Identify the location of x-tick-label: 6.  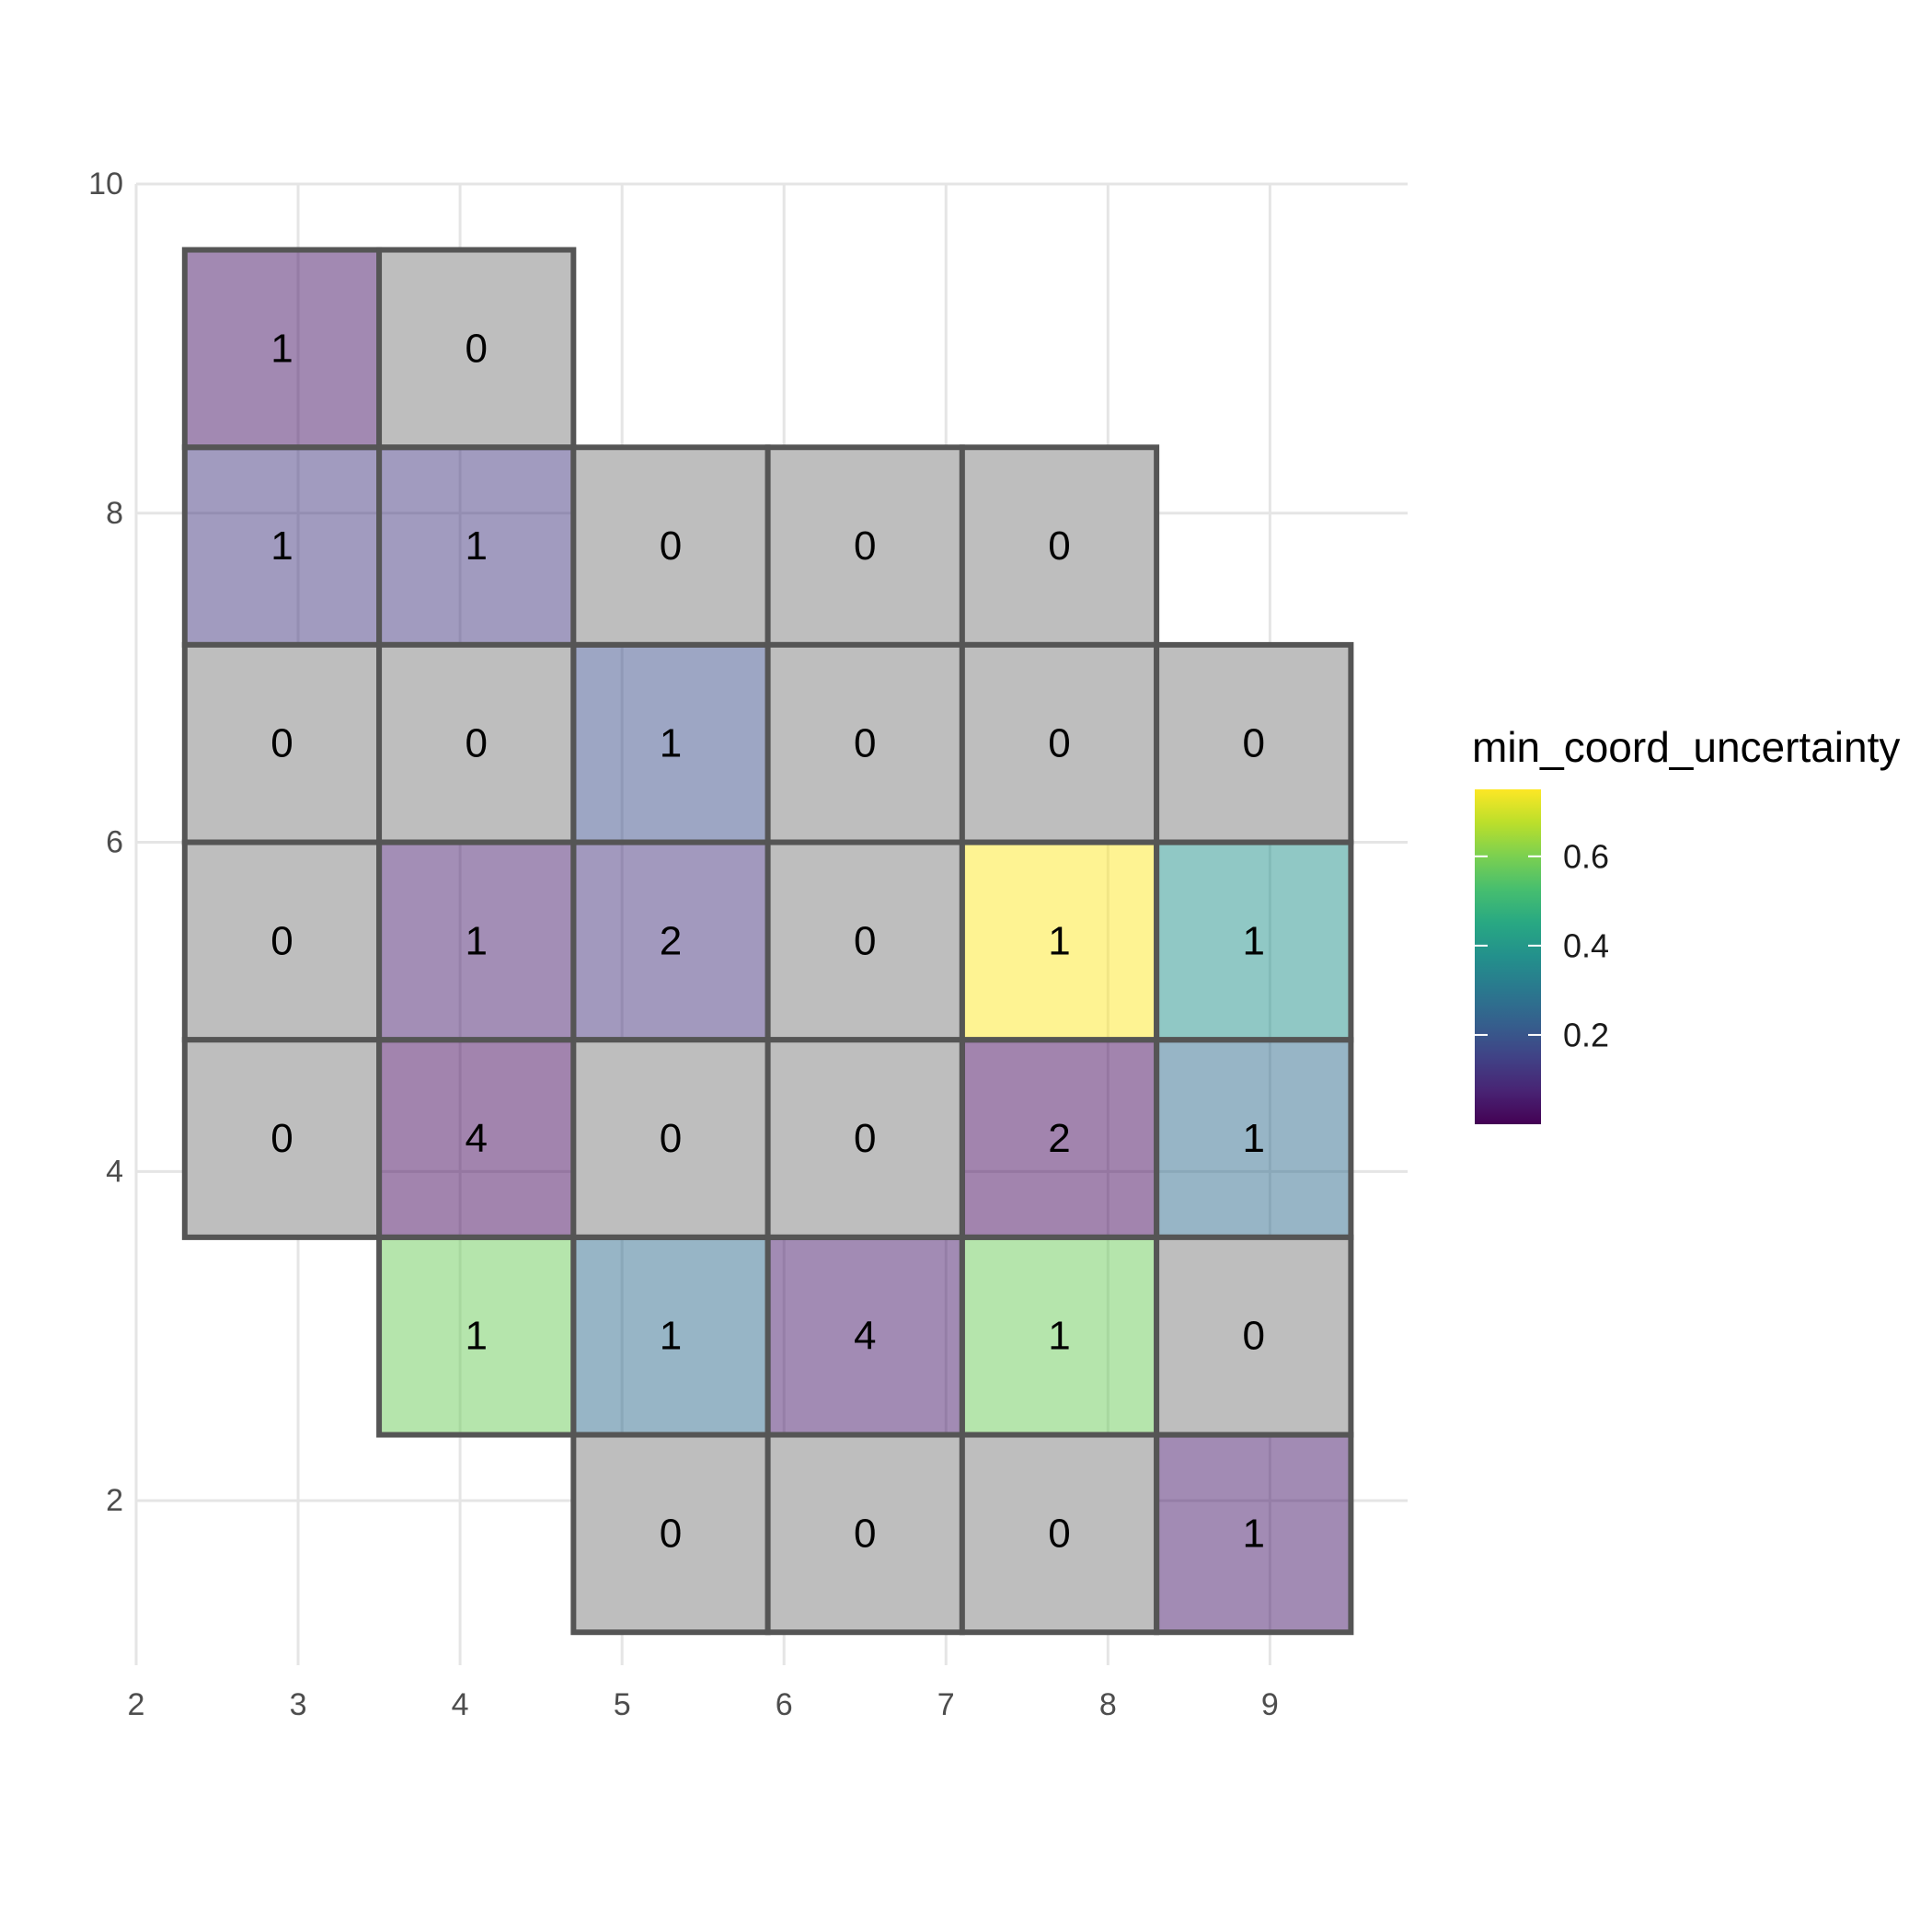
(784, 1704).